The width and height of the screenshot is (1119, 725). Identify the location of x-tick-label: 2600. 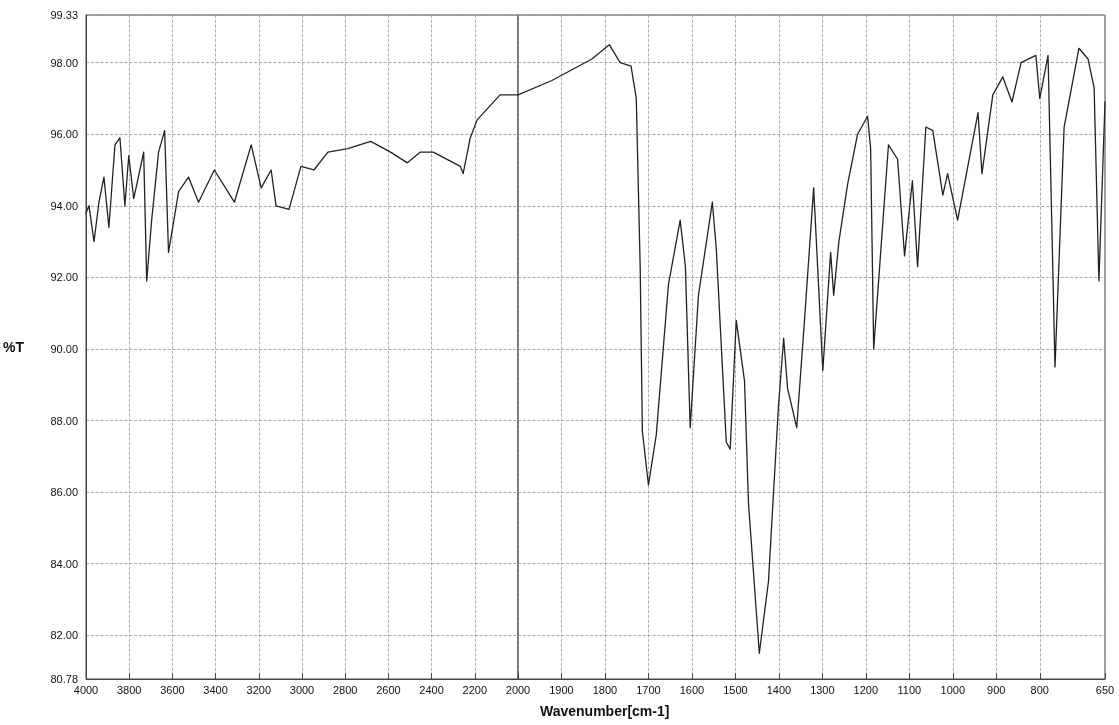
(388, 689).